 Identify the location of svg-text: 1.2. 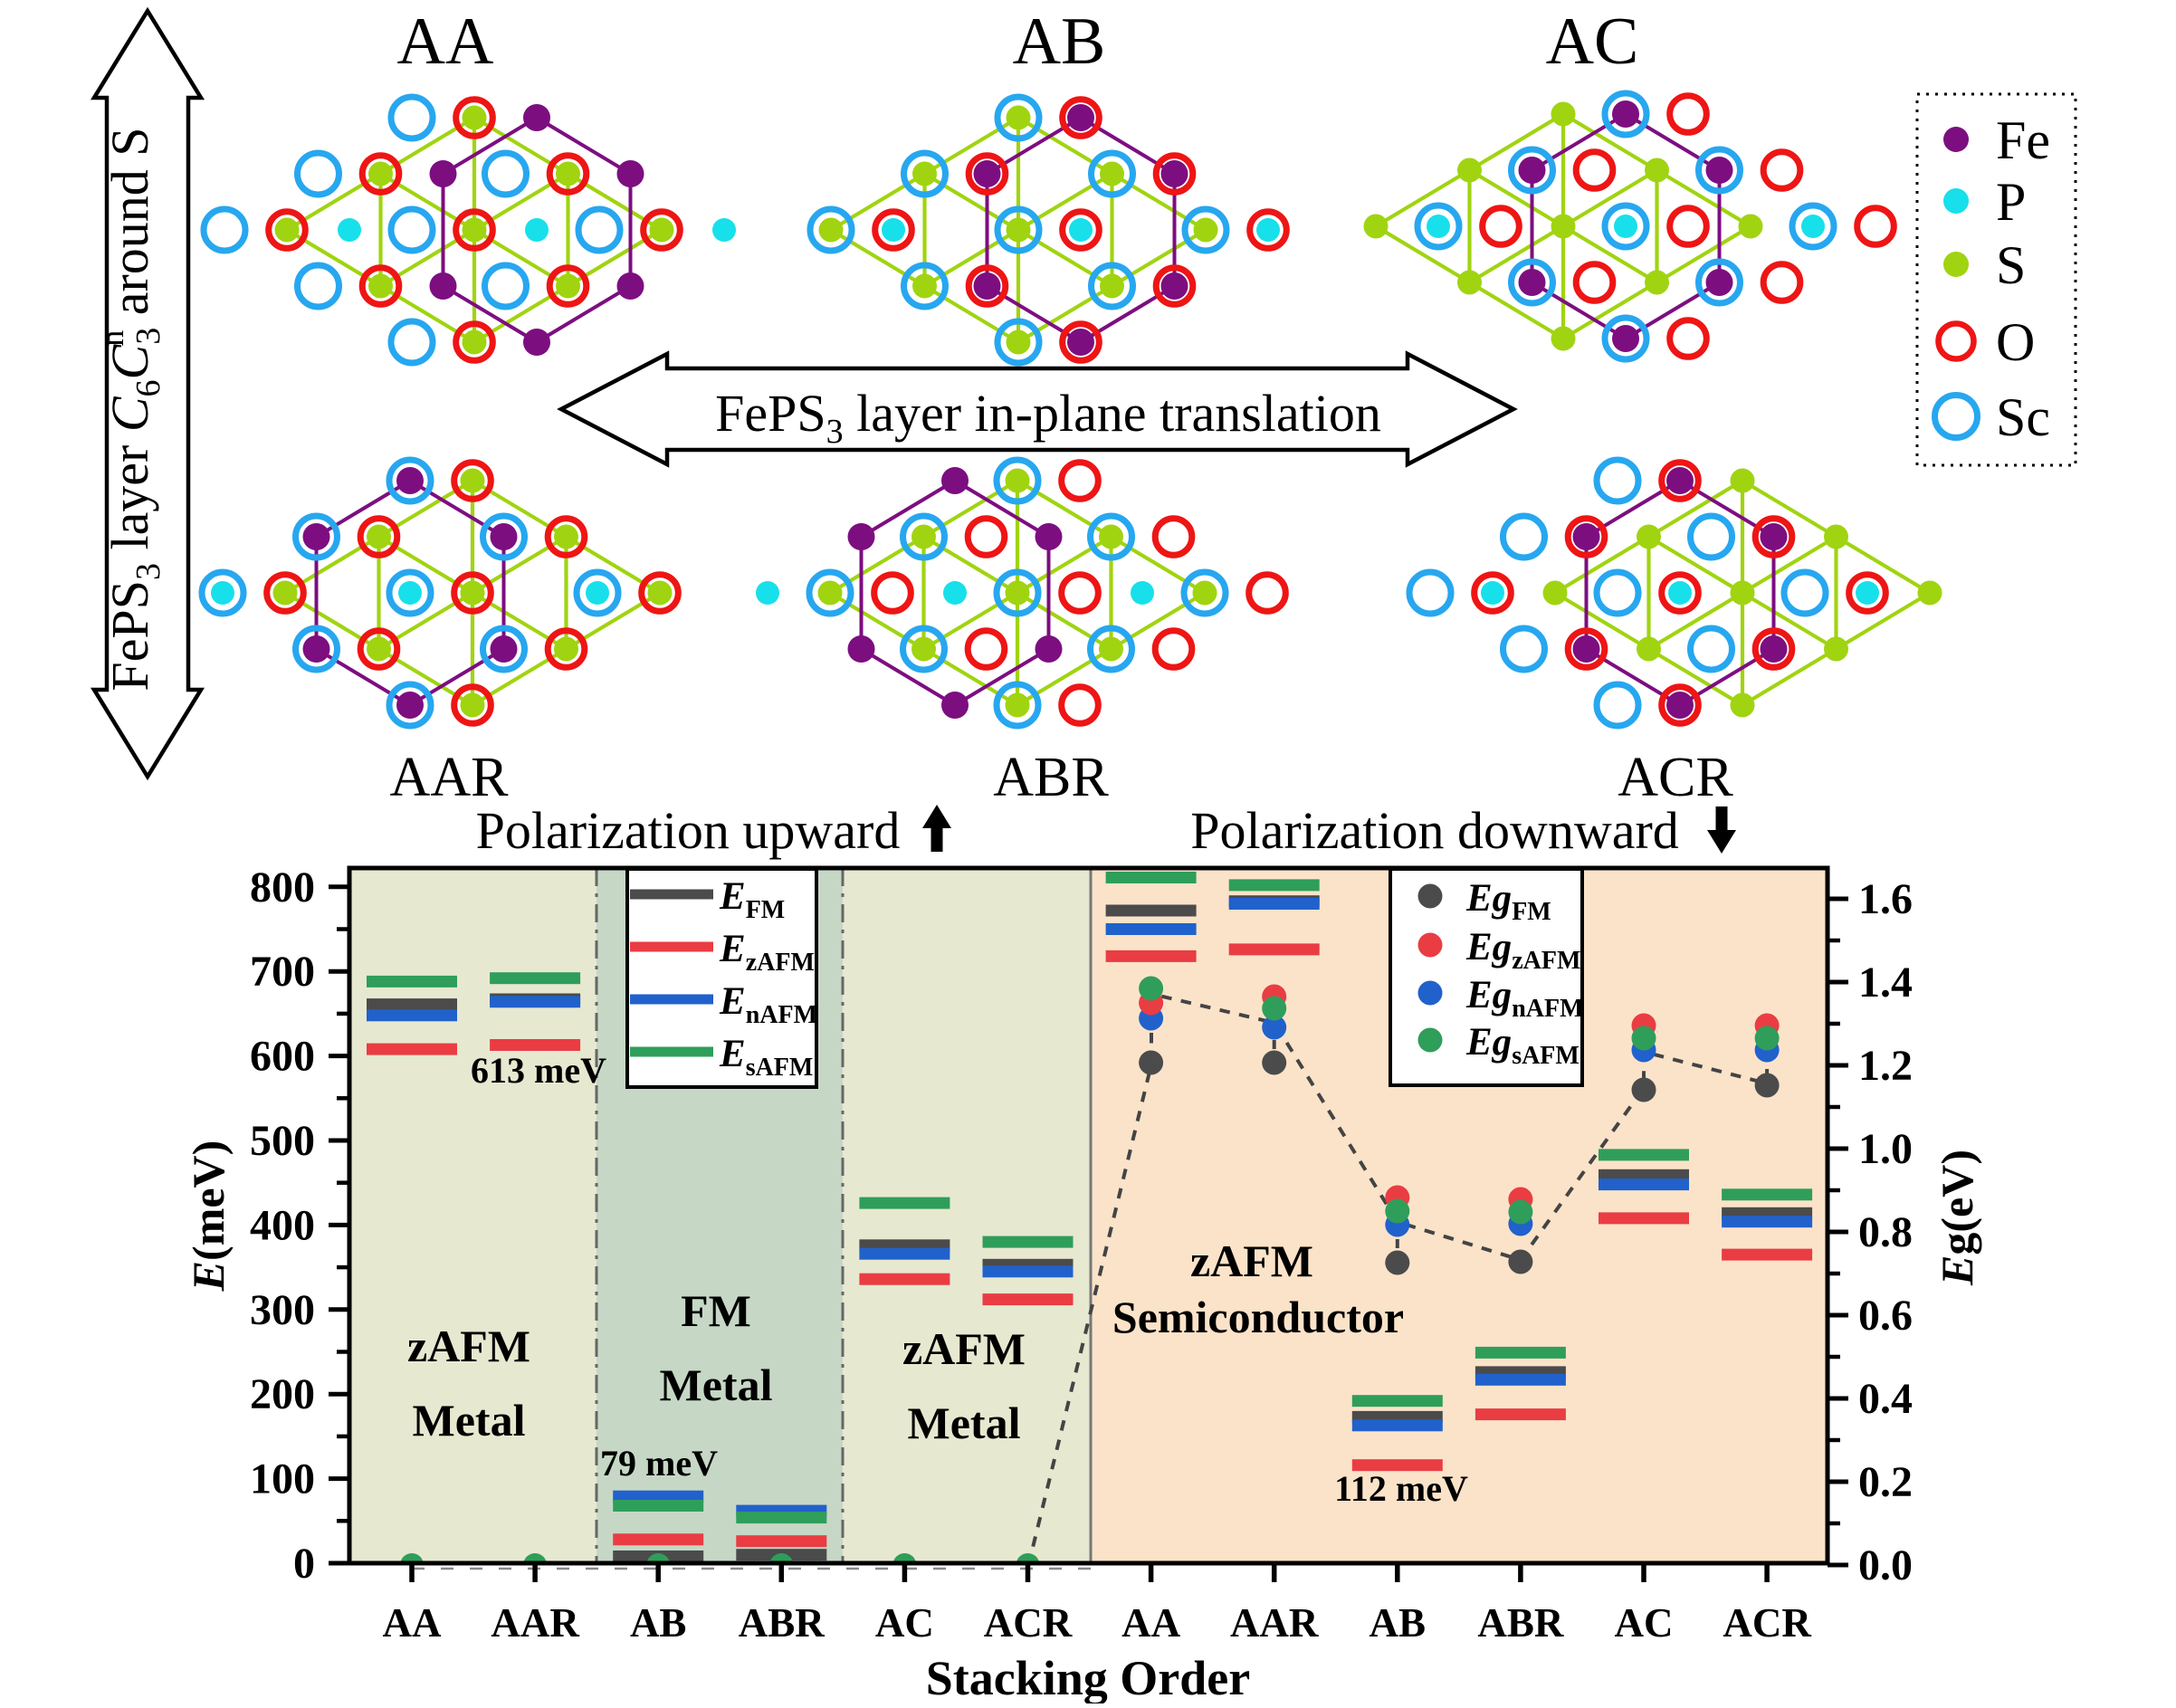
(1885, 1066).